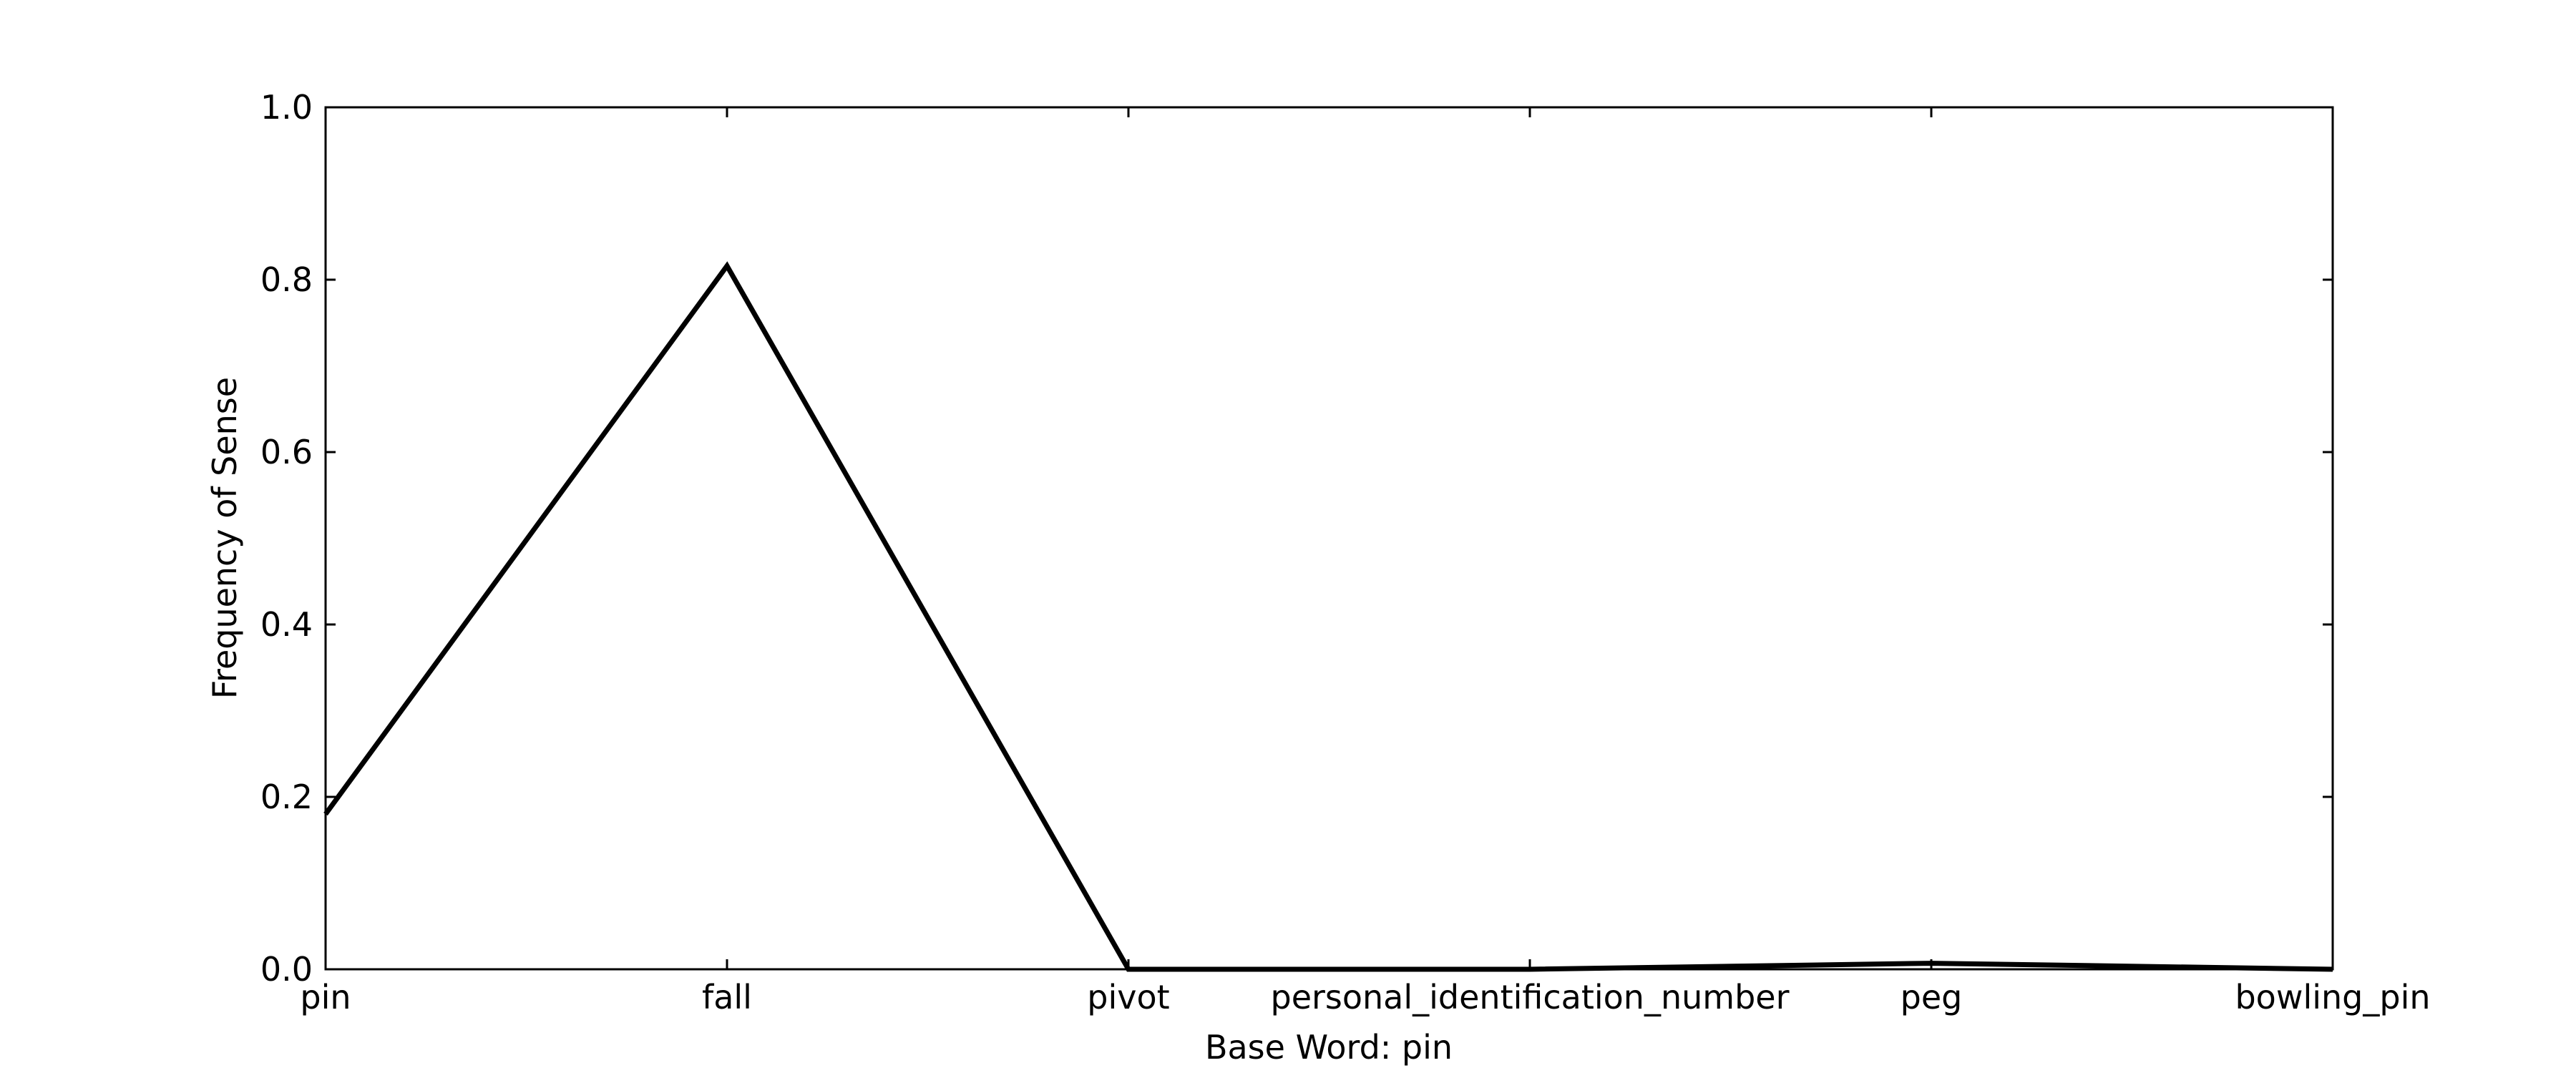  Describe the element at coordinates (325, 997) in the screenshot. I see `x-tick-label: pin` at that location.